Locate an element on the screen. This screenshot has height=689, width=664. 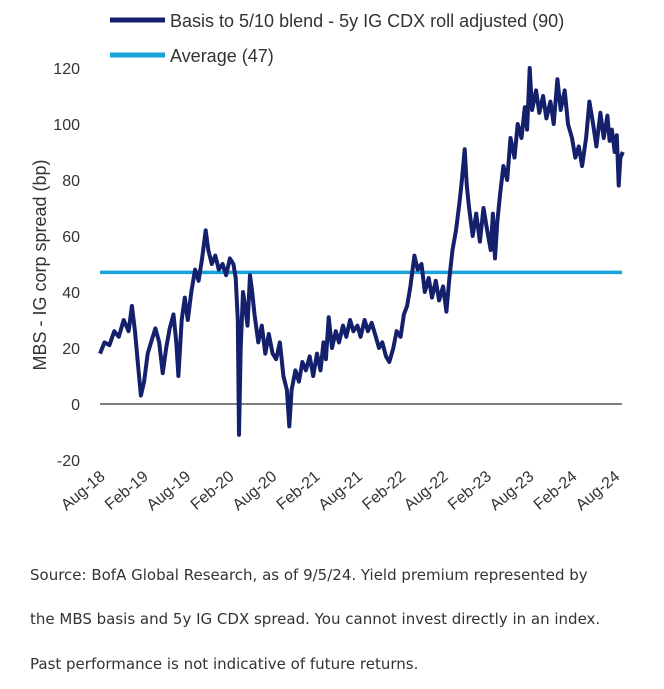
legend-label-average: Average (47) is located at coordinates (222, 56).